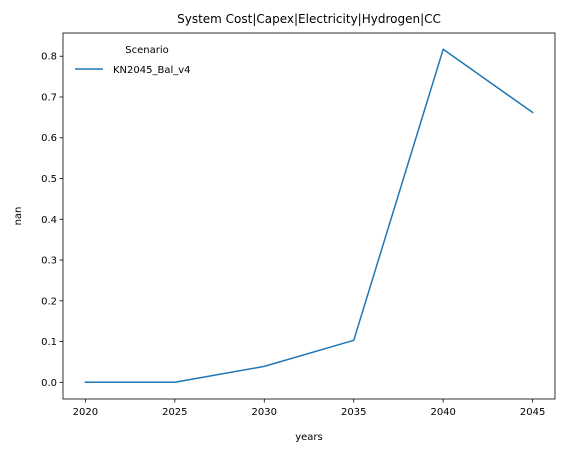  I want to click on x-axis-label: years, so click(309, 437).